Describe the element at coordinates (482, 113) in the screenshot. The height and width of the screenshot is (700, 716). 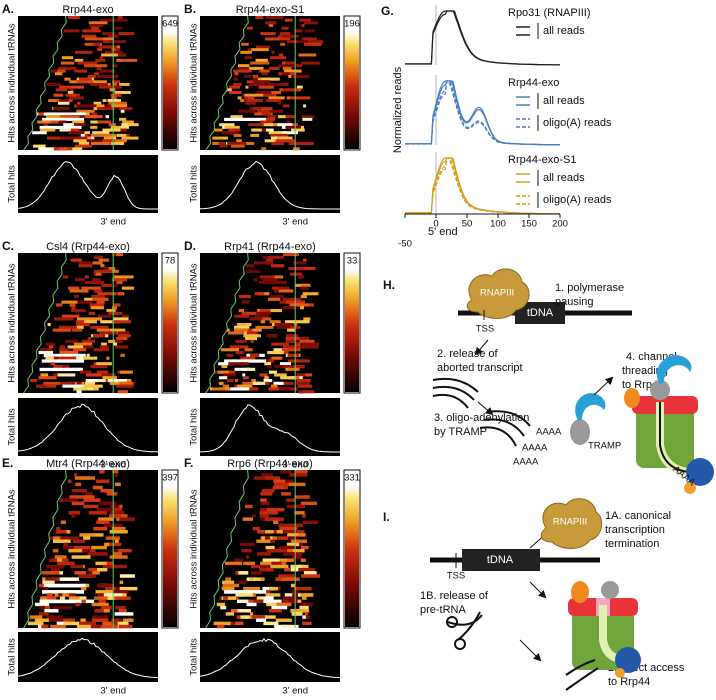
I see `profile-curve` at that location.